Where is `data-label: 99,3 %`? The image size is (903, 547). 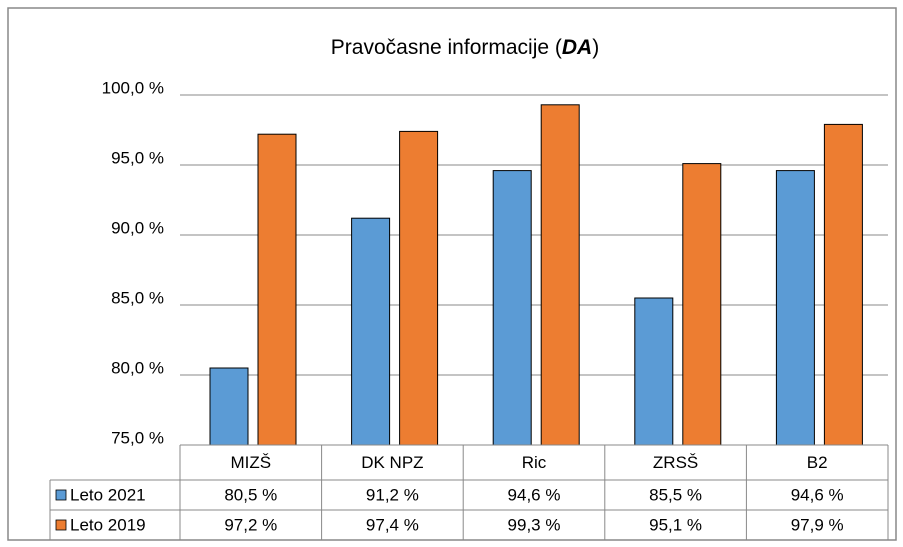
data-label: 99,3 % is located at coordinates (534, 524).